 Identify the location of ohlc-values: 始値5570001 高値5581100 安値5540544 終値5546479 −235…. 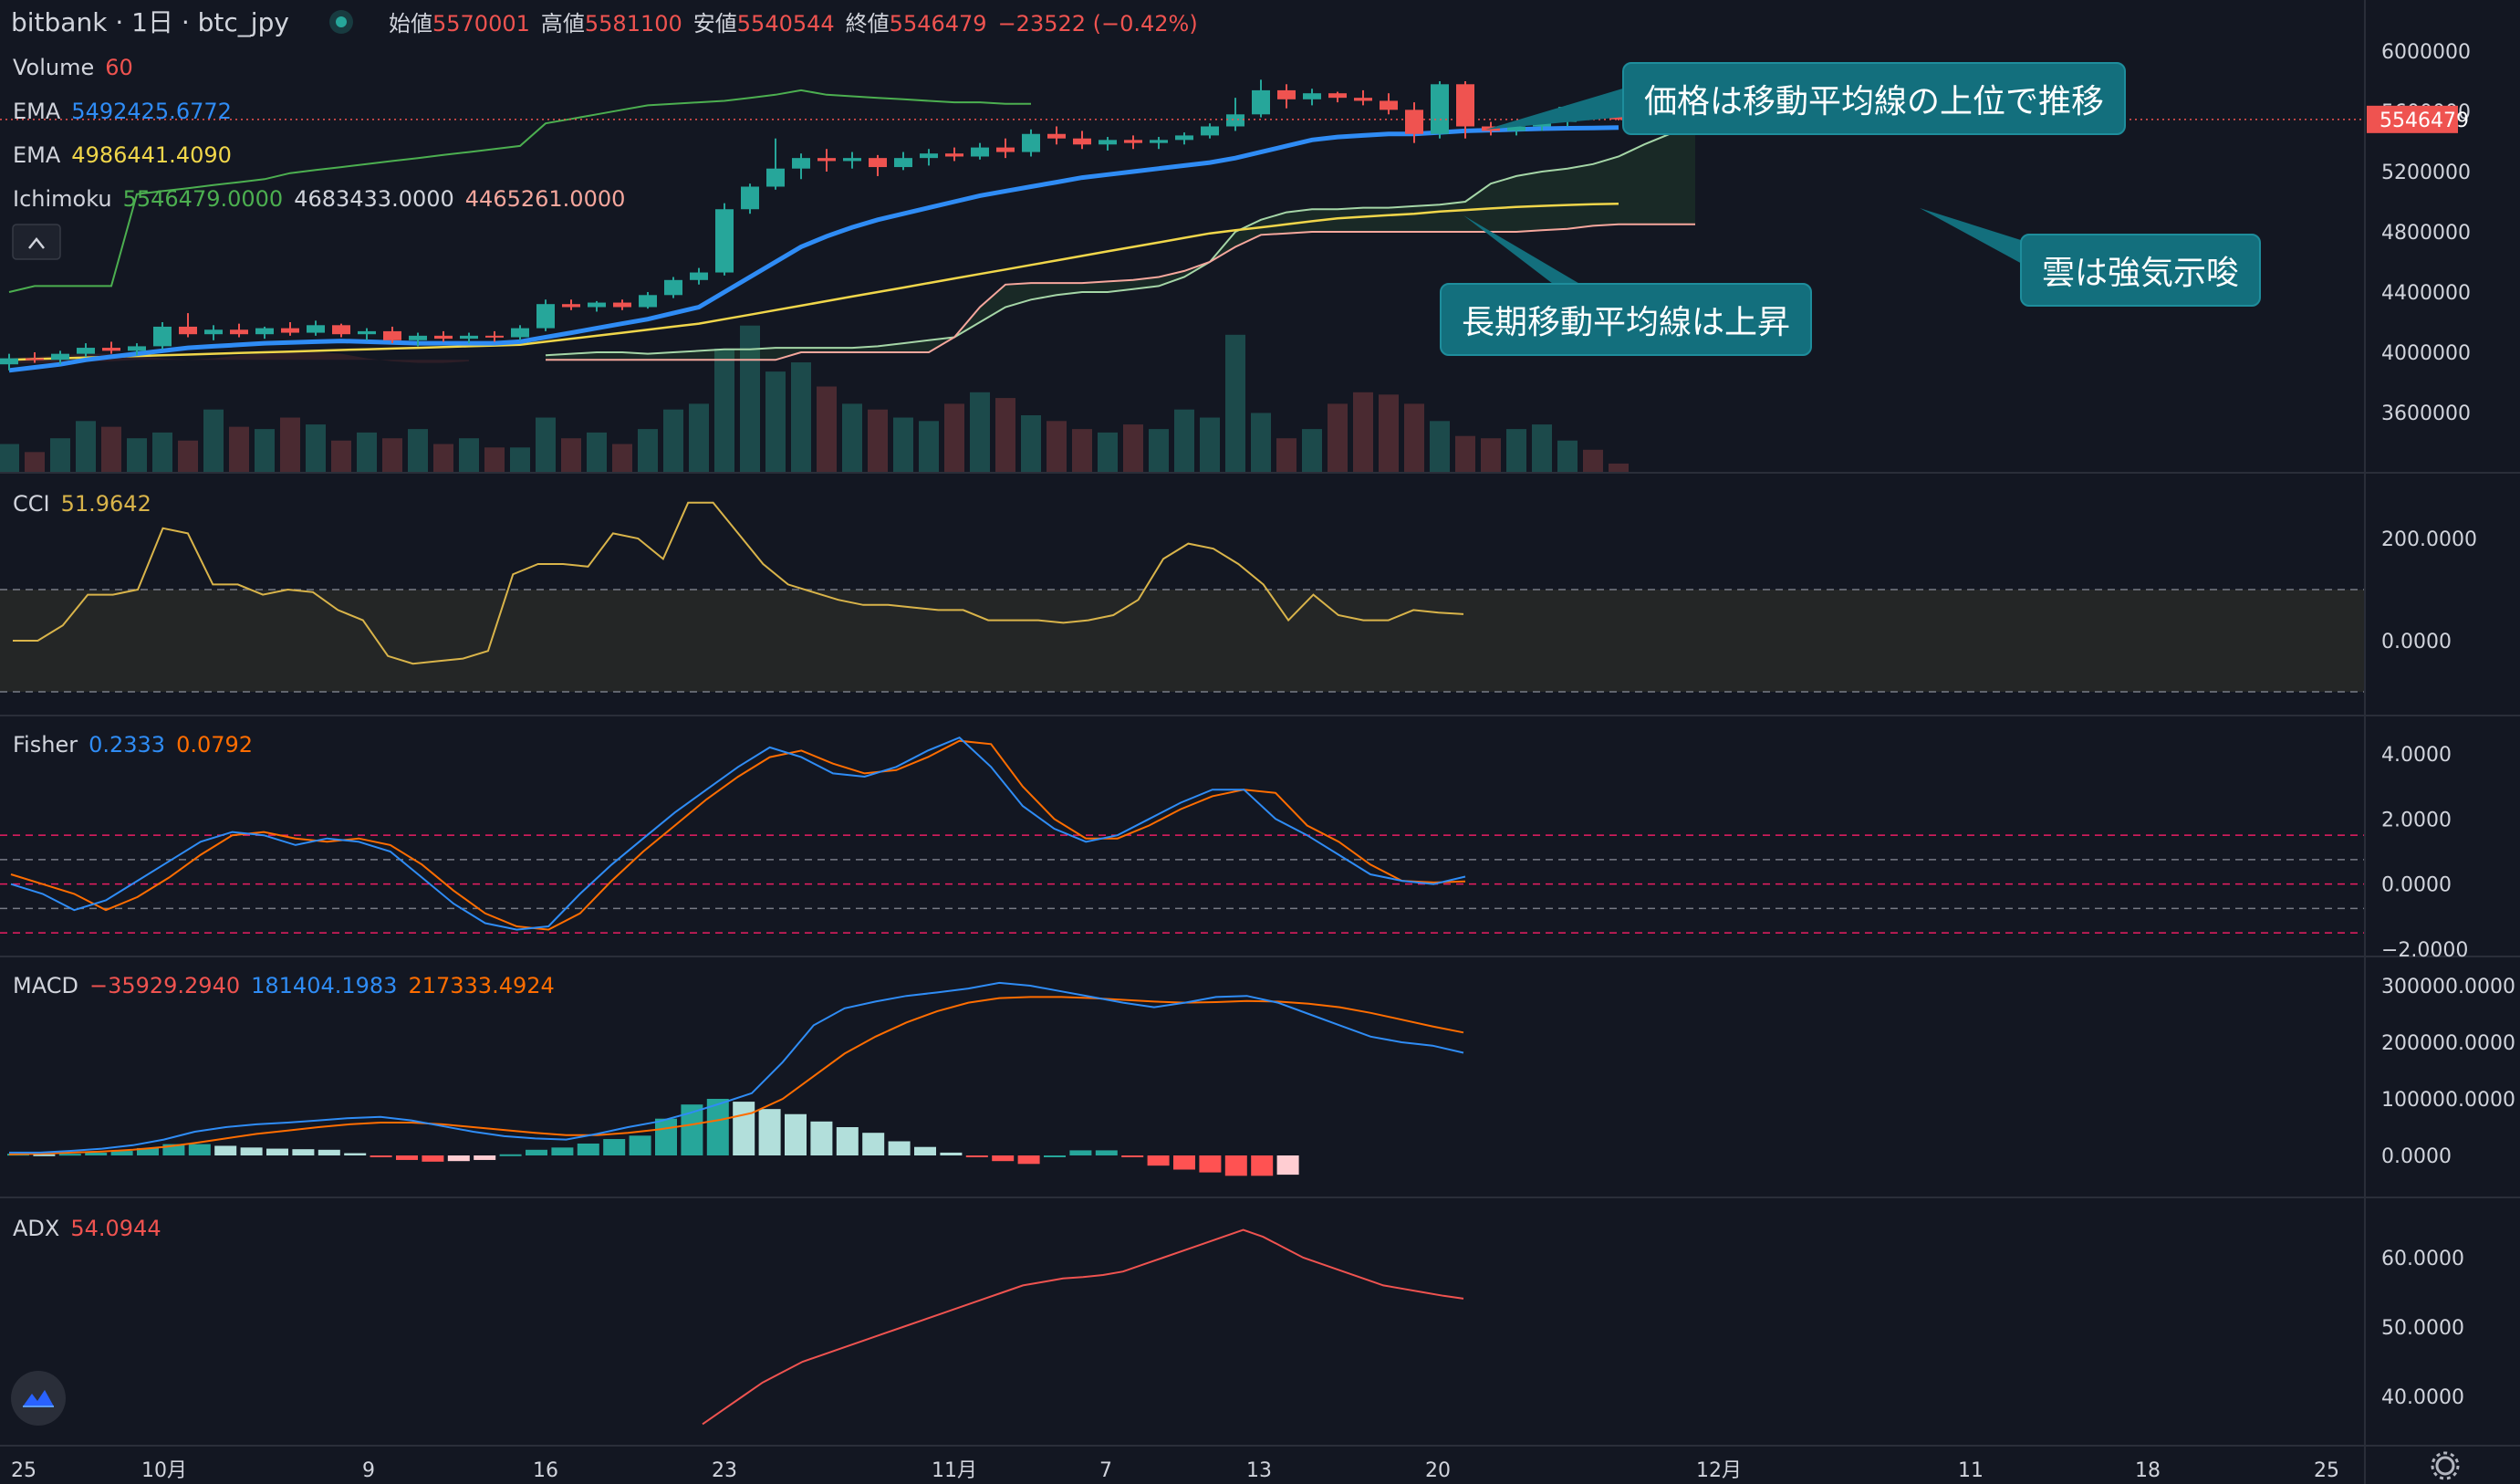
(793, 24).